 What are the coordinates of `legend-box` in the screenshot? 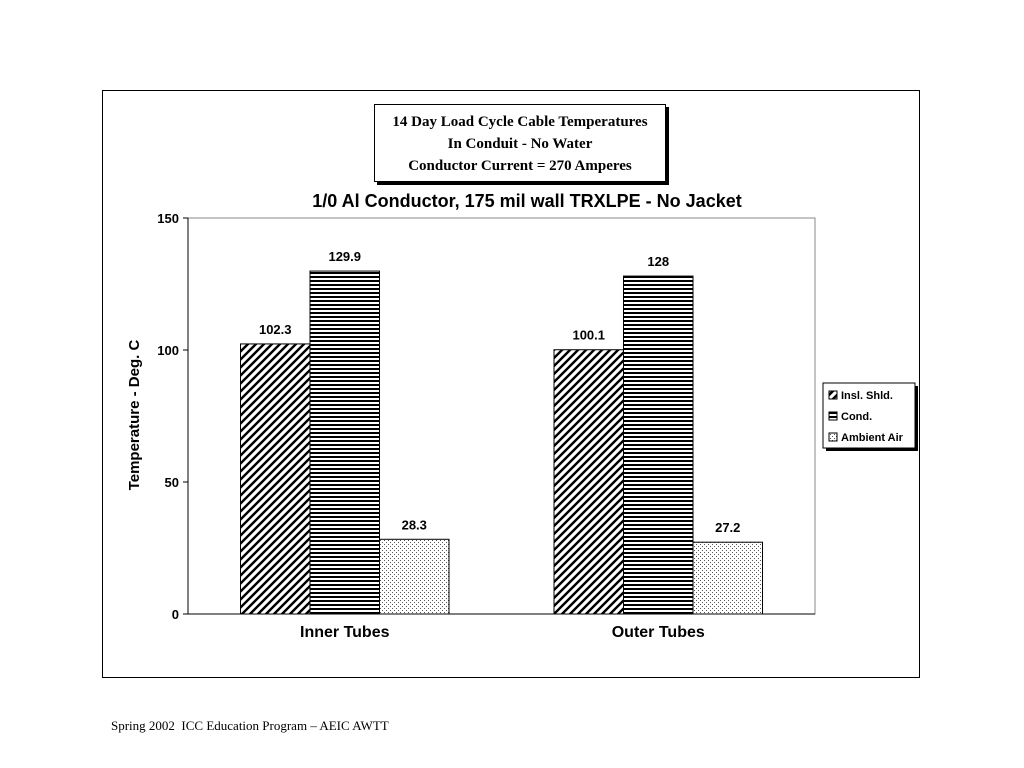 It's located at (869, 415).